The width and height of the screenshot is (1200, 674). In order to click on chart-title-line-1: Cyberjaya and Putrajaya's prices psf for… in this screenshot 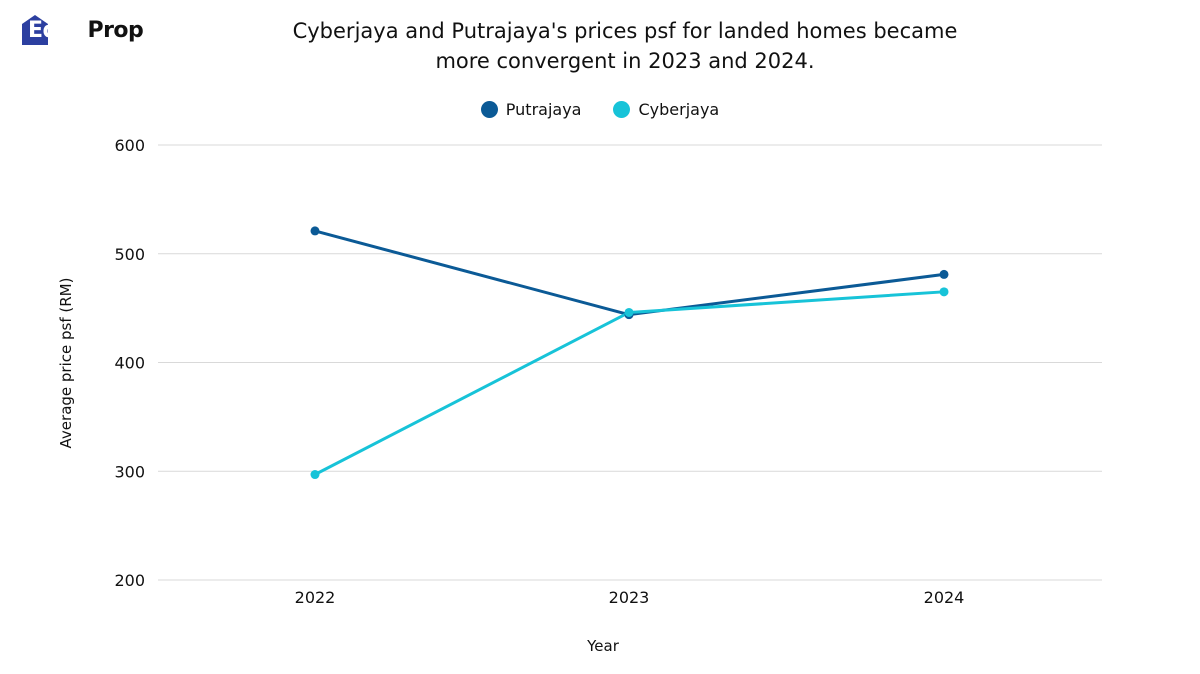, I will do `click(625, 31)`.